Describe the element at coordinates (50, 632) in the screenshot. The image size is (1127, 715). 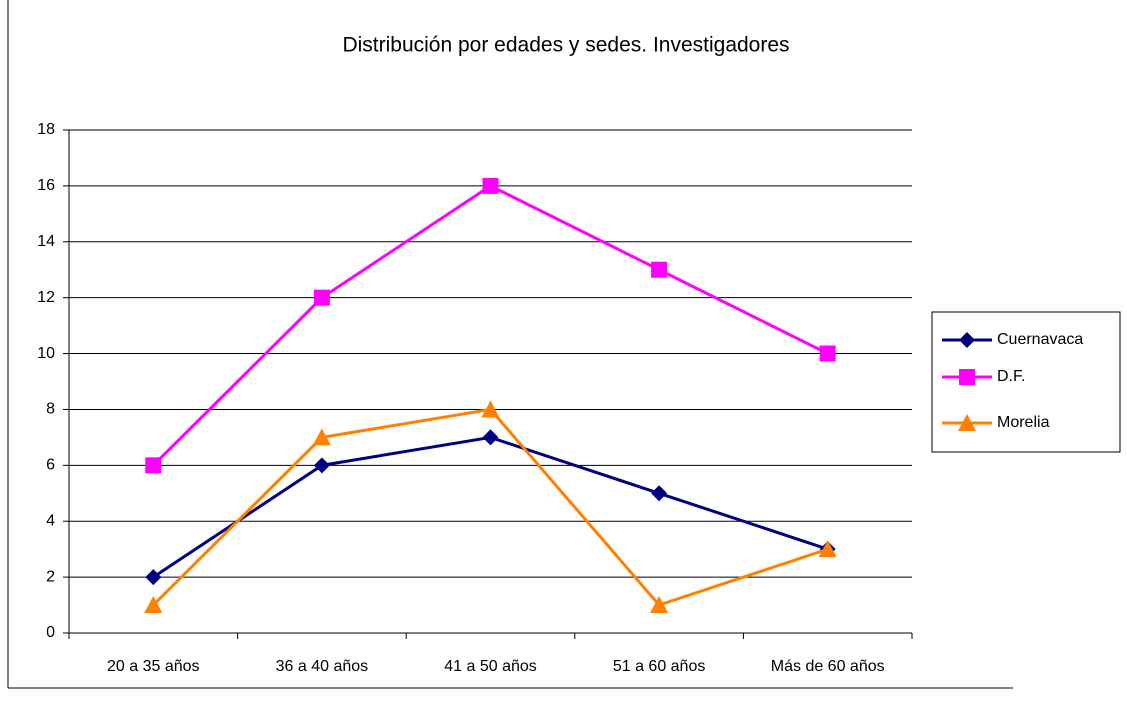
I see `y-tick-label: 0` at that location.